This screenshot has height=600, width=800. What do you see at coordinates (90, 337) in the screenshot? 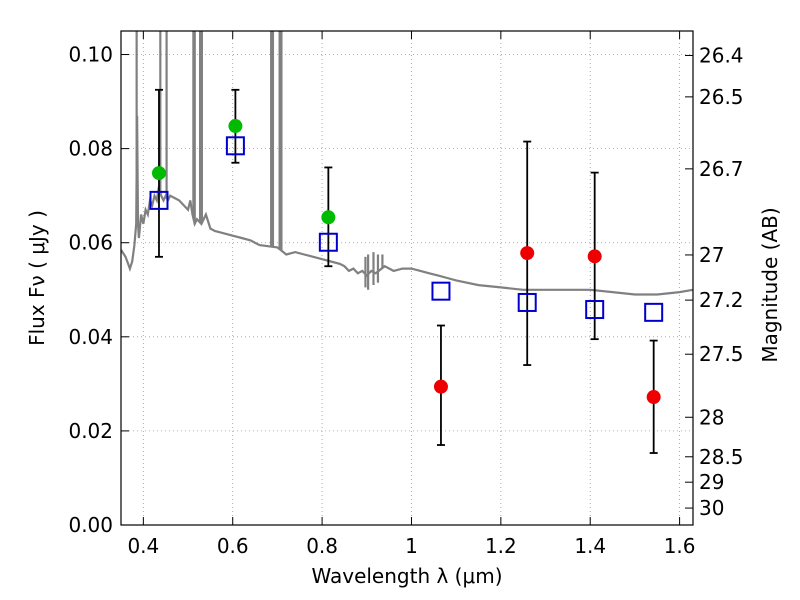
I see `y-tick-label: 0.04` at bounding box center [90, 337].